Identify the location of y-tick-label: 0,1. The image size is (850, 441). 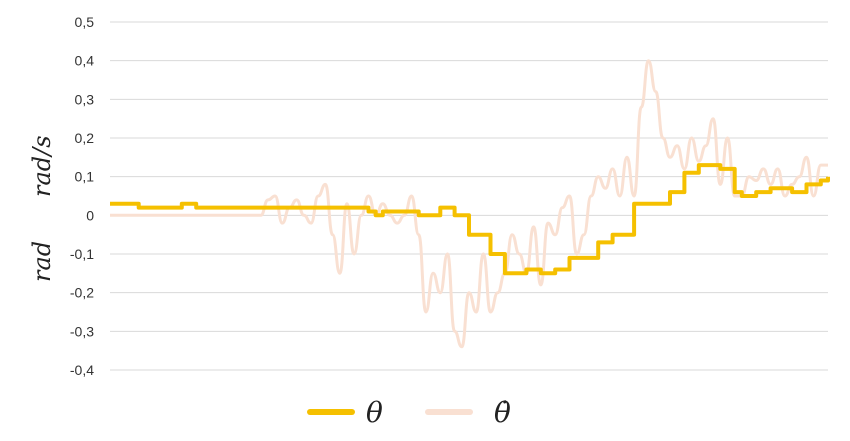
(85, 177).